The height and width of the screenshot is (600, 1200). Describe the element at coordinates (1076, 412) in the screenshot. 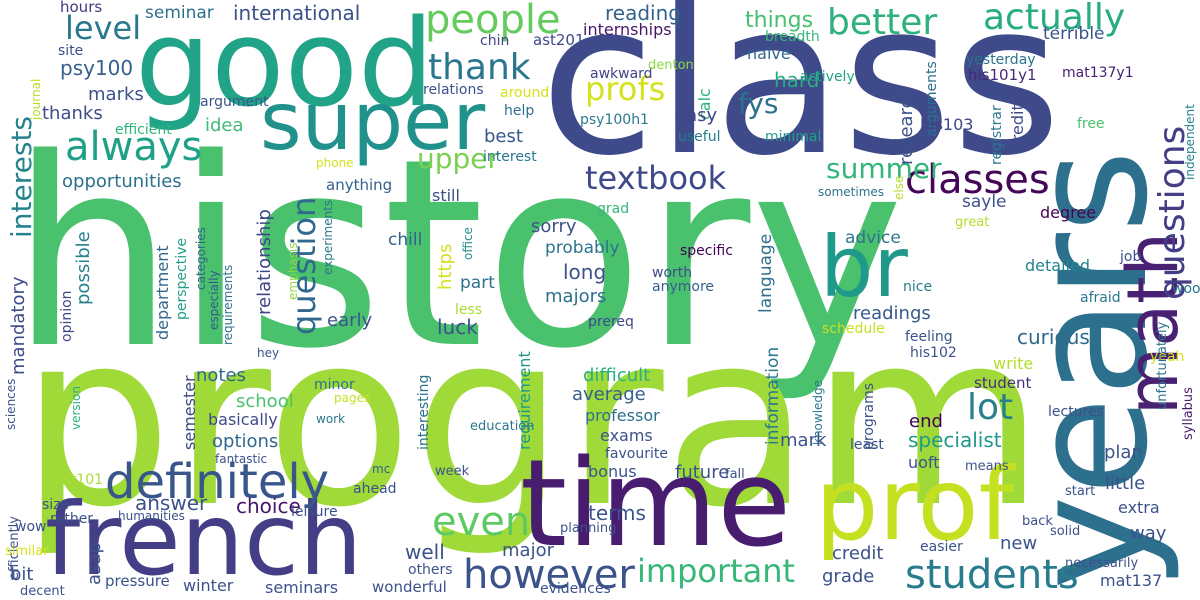

I see `word: lectures` at that location.